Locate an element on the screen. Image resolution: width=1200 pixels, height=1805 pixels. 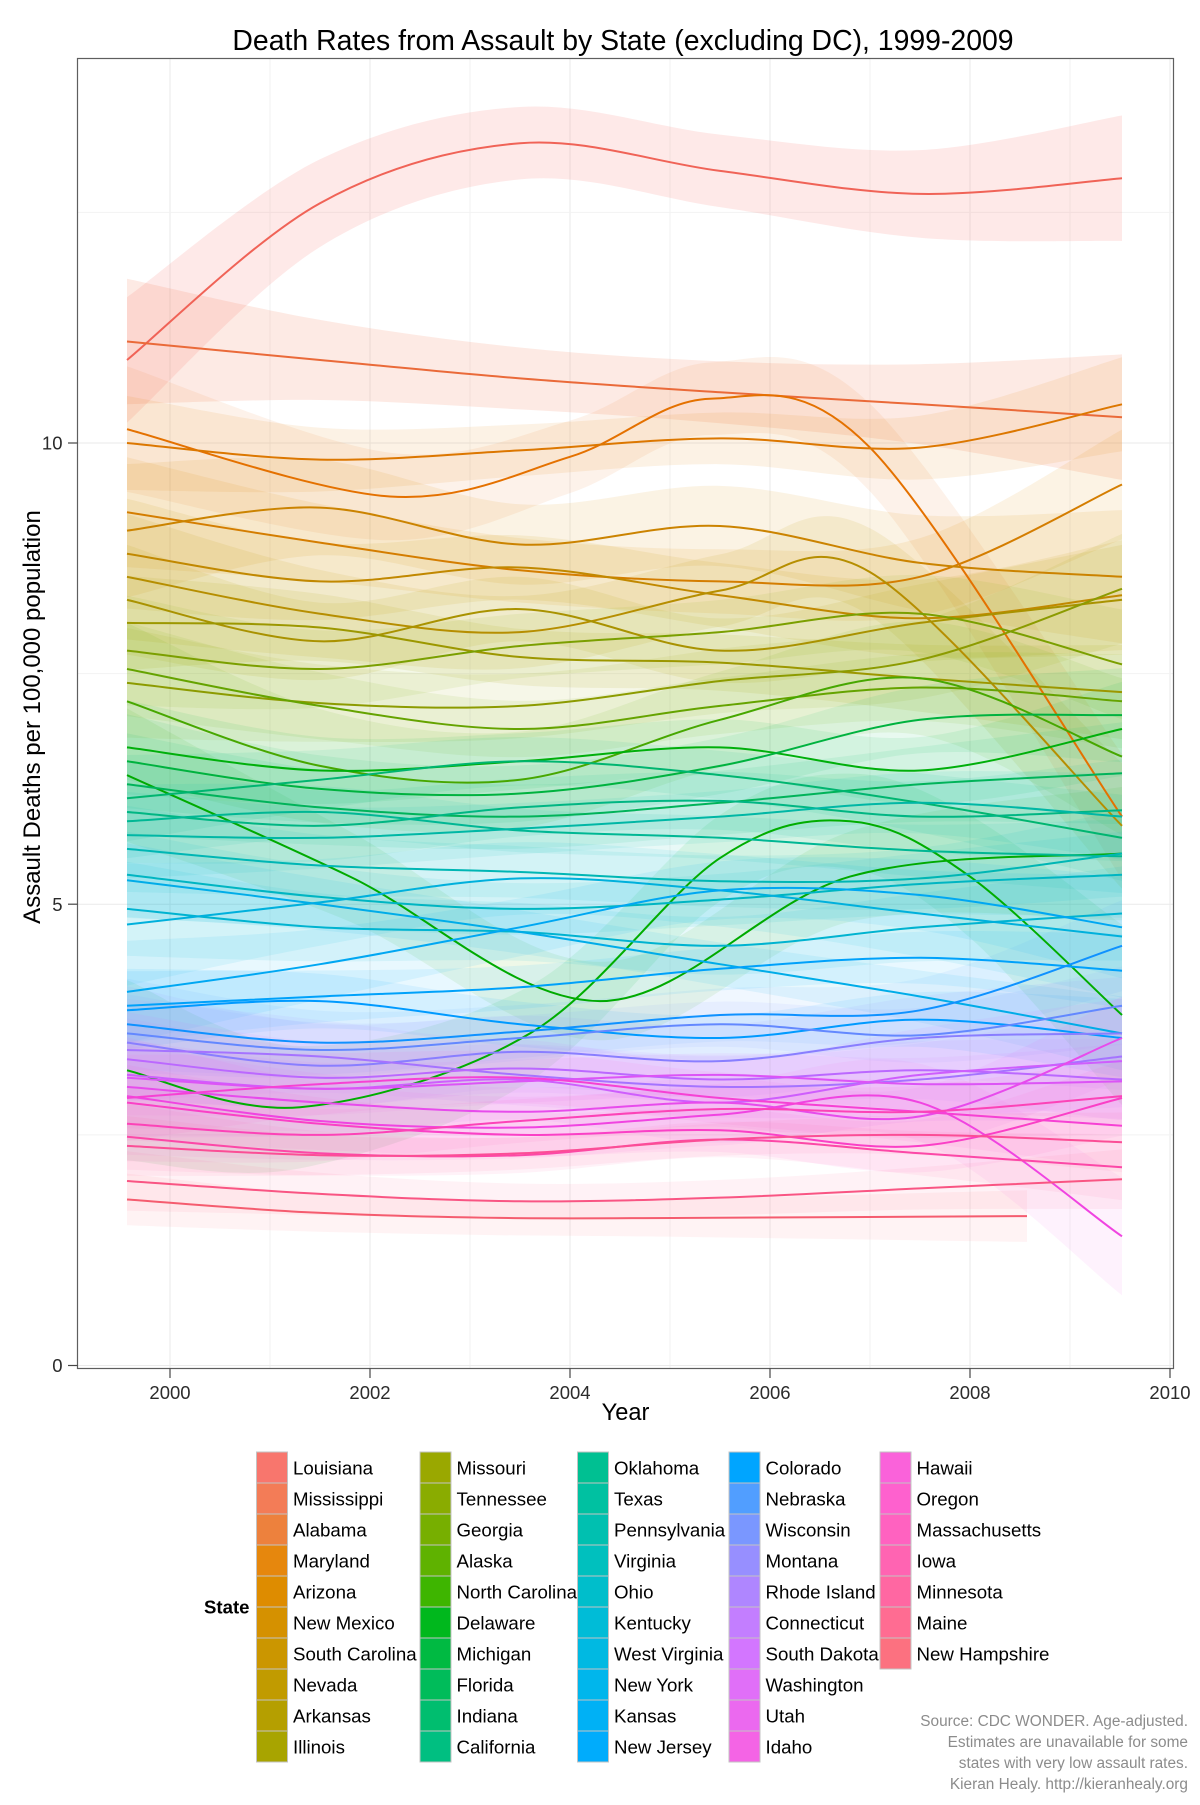
svg-text: Mississippi is located at coordinates (338, 1499).